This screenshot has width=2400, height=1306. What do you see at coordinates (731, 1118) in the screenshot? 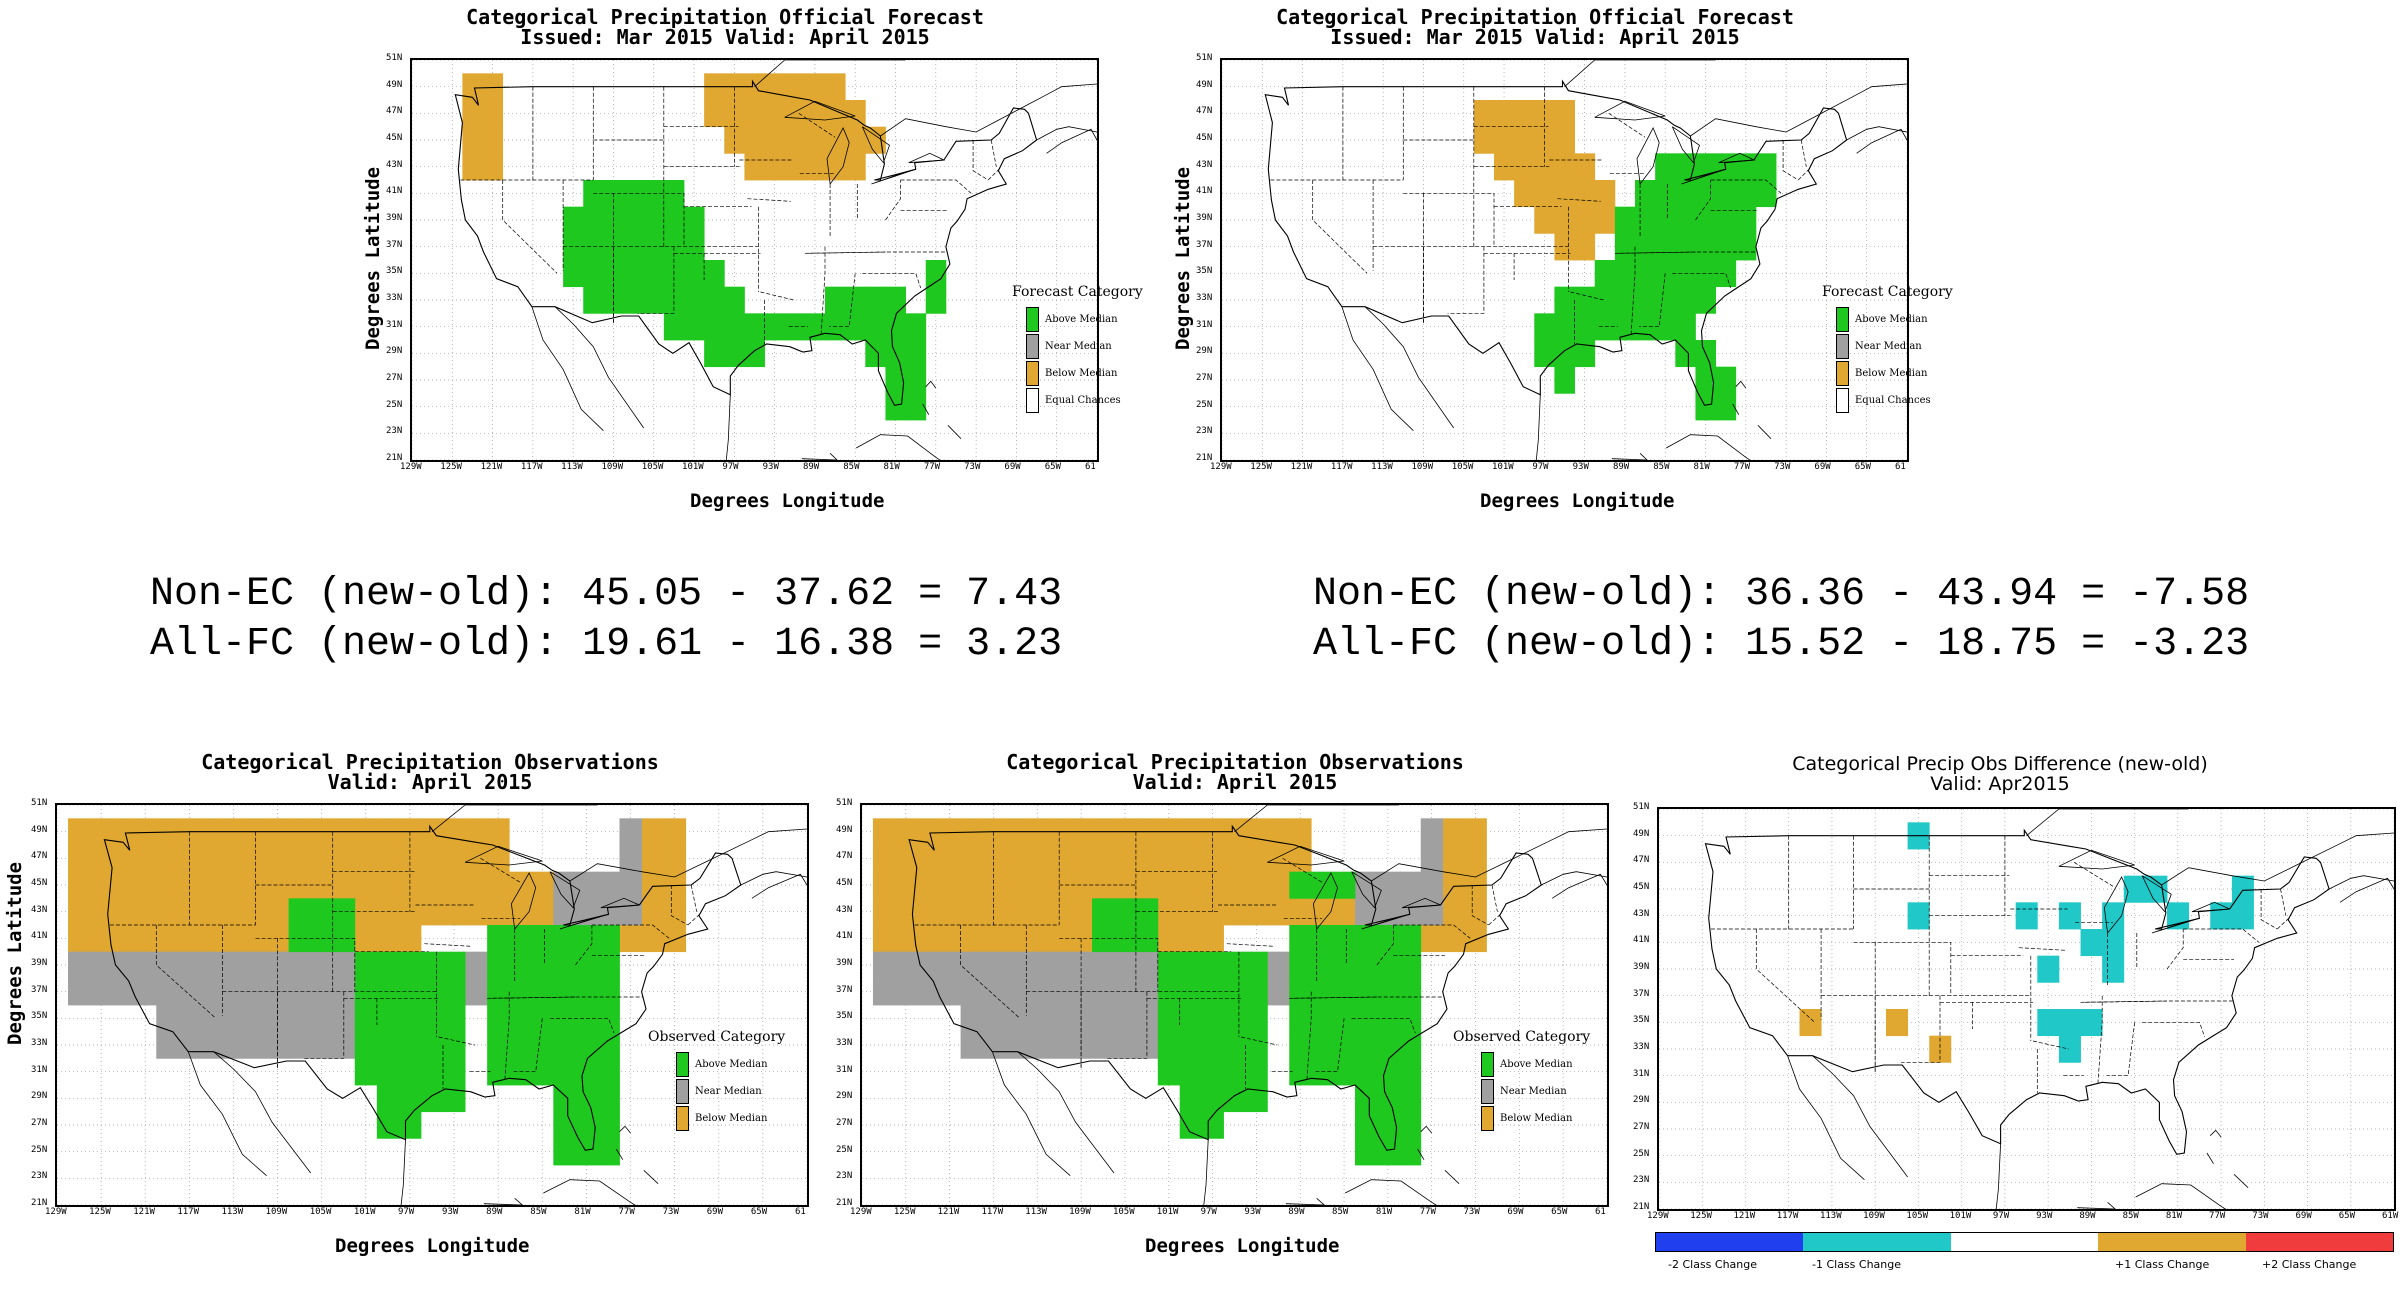
I see `legend-label: Below Median` at bounding box center [731, 1118].